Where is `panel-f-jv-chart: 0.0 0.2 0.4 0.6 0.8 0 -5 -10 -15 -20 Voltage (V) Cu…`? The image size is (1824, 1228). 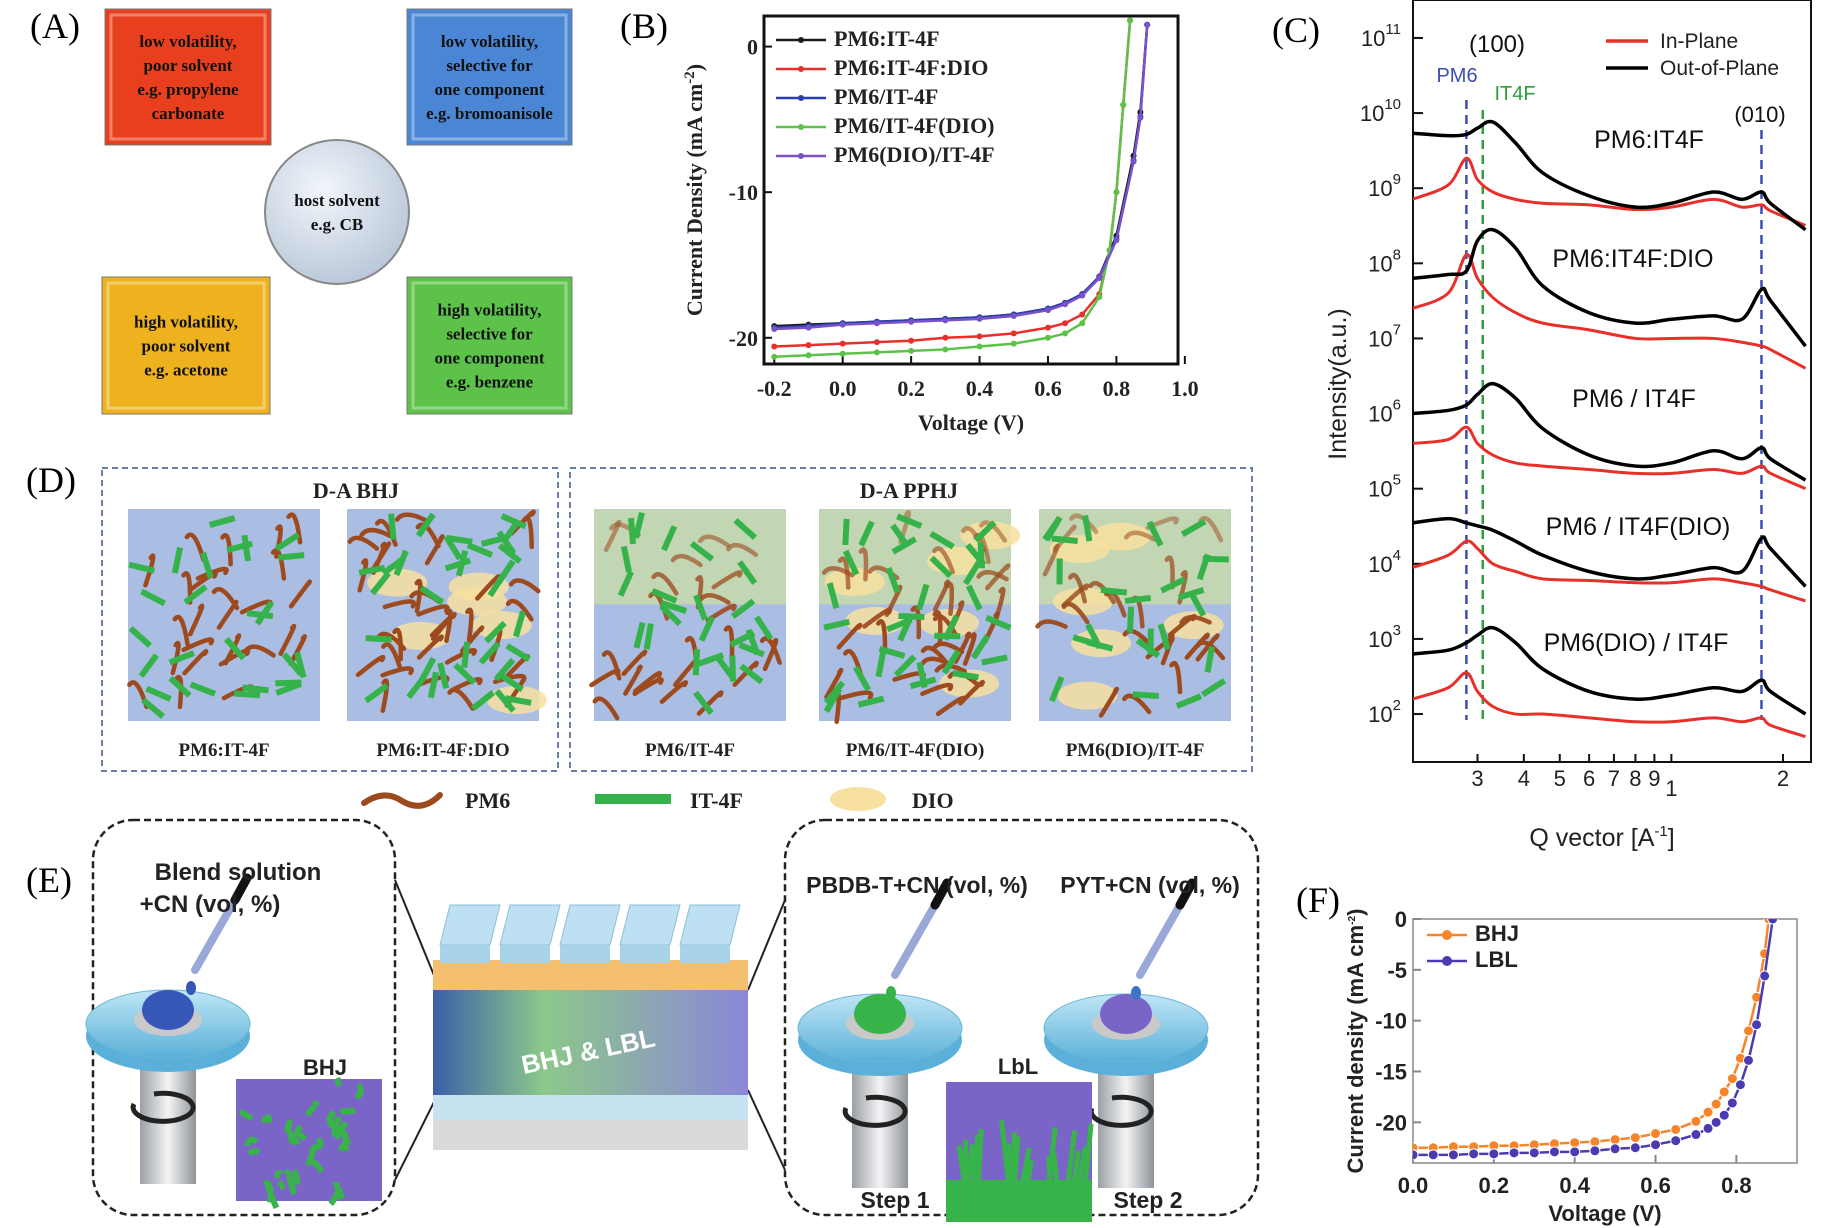 panel-f-jv-chart: 0.0 0.2 0.4 0.6 0.8 0 -5 -10 -15 -20 Voltage (V) Cu… is located at coordinates (1570, 1066).